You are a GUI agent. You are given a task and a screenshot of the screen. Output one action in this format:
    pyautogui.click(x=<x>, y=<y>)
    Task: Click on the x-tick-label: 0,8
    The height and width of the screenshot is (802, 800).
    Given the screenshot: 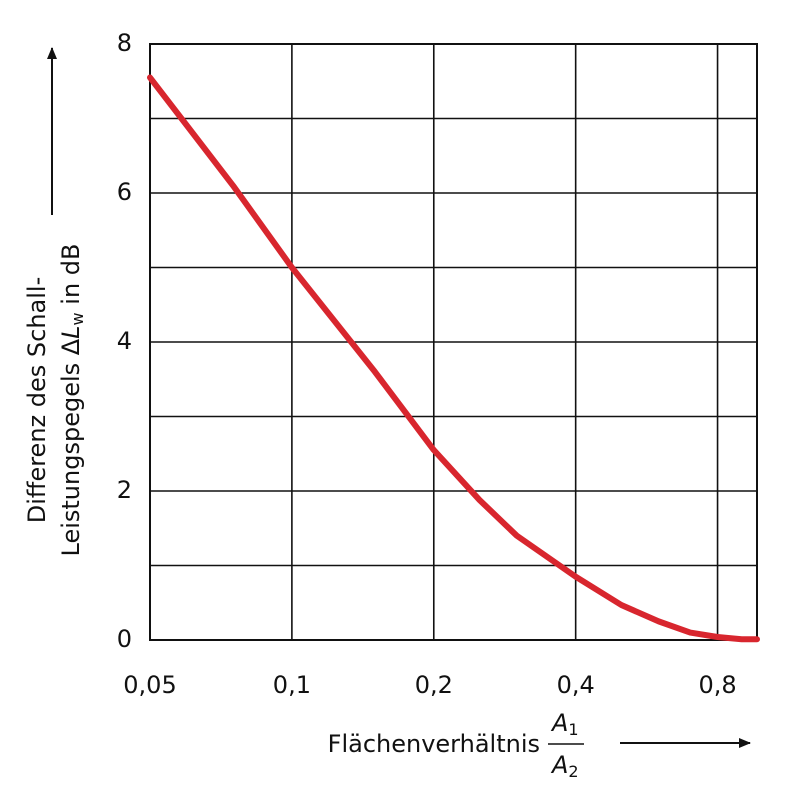 What is the action you would take?
    pyautogui.click(x=717, y=685)
    